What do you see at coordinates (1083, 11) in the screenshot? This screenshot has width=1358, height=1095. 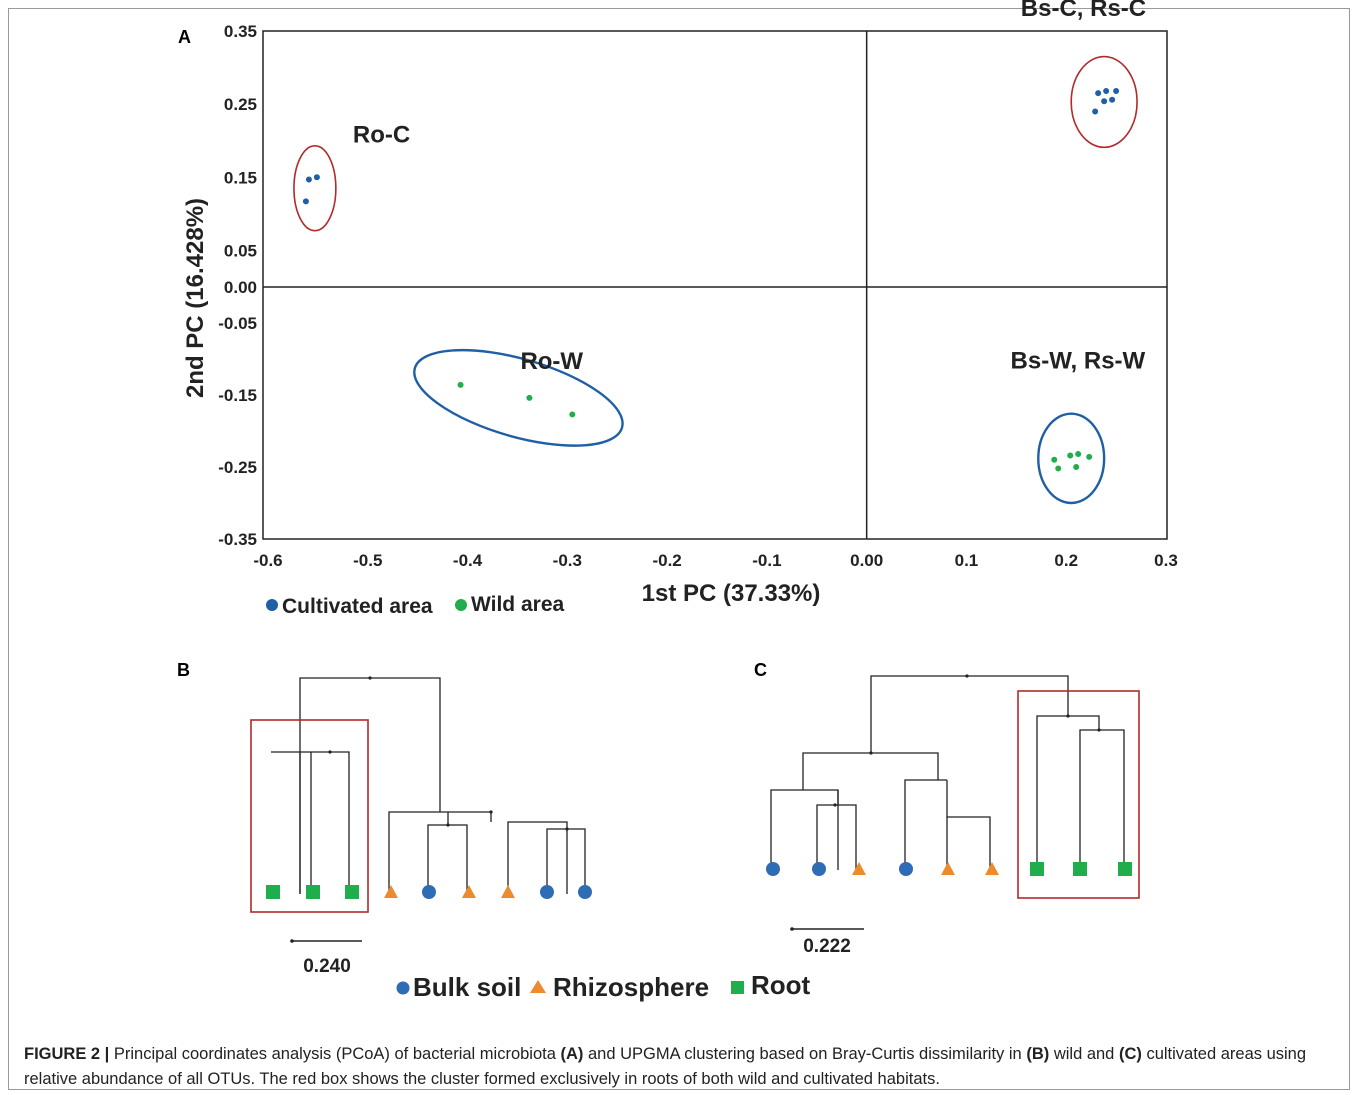 I see `cluster-label: Bs-C, Rs-C` at bounding box center [1083, 11].